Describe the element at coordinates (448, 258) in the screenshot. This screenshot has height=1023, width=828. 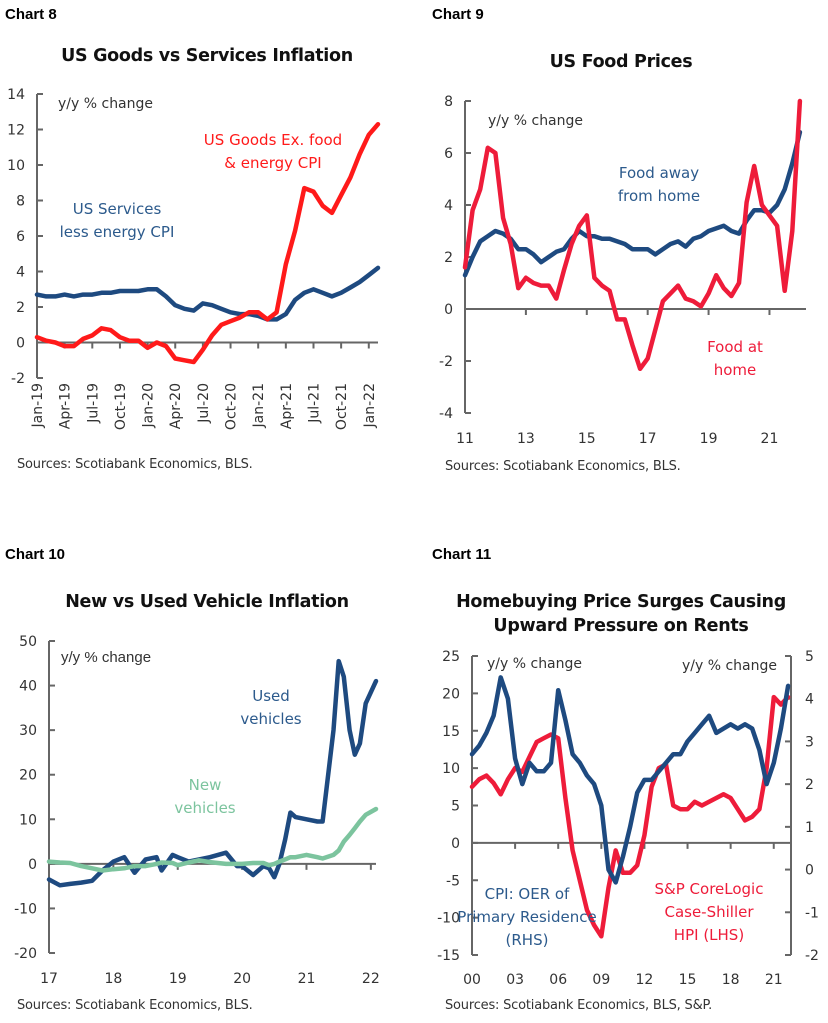
I see `y-tick-label: 2` at that location.